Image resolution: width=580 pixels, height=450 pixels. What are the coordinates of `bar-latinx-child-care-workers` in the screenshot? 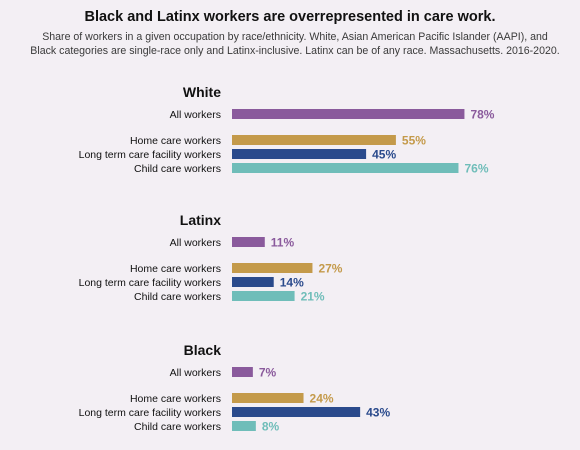 It's located at (263, 296).